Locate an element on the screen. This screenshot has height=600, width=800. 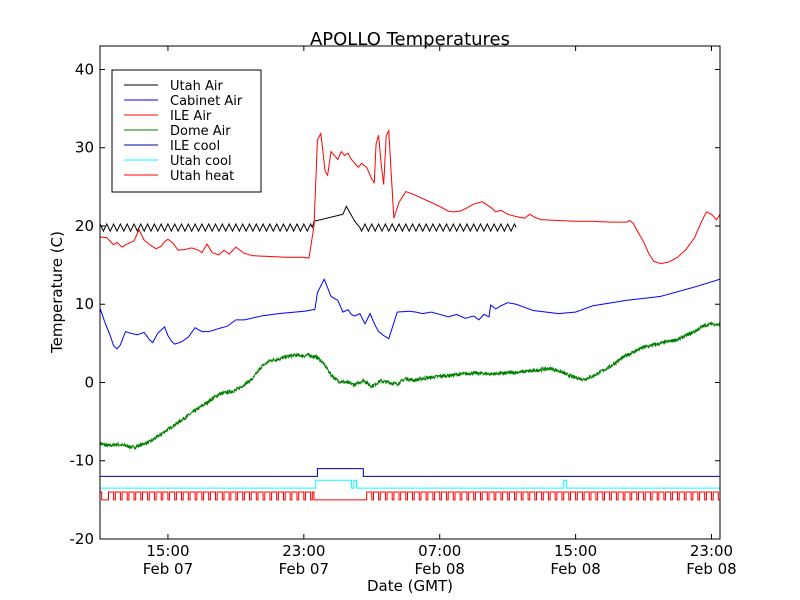
legend-label-dome-air: Dome Air is located at coordinates (200, 131).